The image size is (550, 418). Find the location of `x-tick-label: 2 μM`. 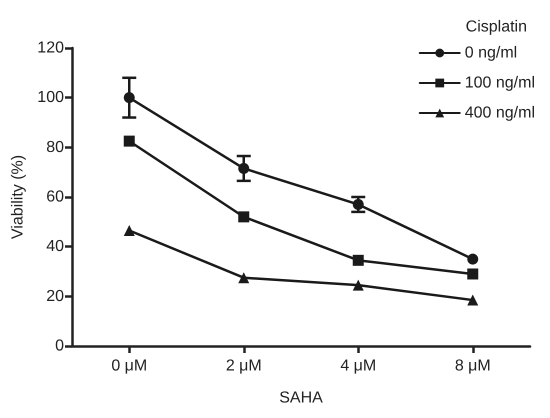

x-tick-label: 2 μM is located at coordinates (244, 366).